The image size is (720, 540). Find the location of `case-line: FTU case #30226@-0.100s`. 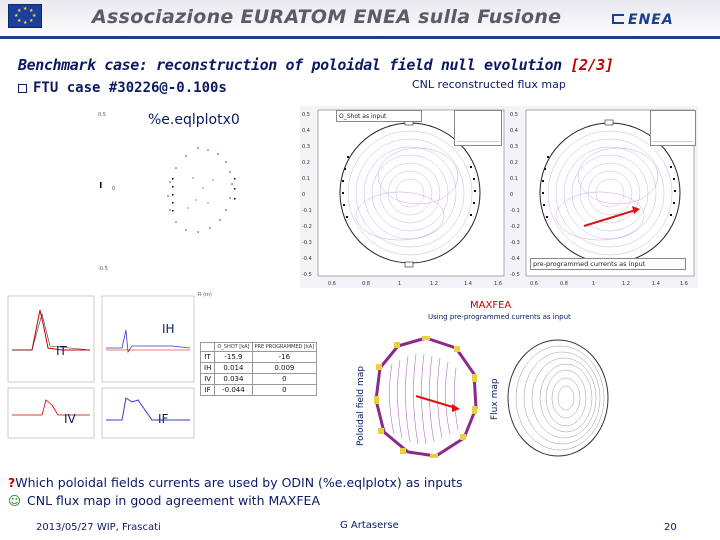

case-line: FTU case #30226@-0.100s is located at coordinates (122, 88).